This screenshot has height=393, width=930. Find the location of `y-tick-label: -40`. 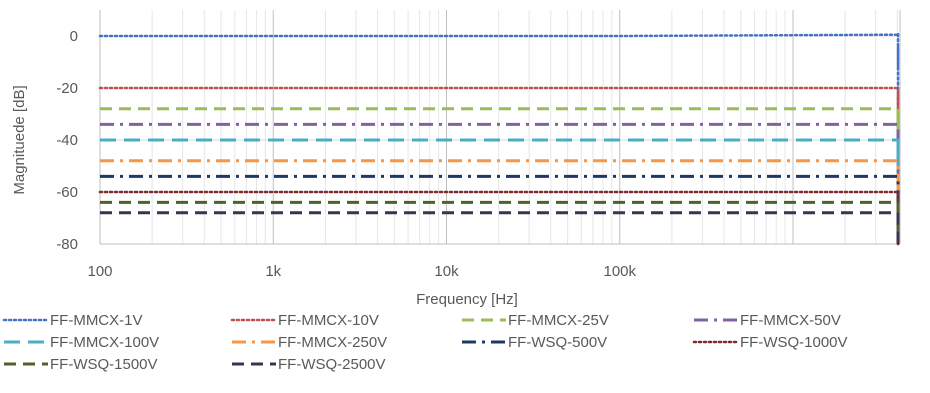

y-tick-label: -40 is located at coordinates (67, 140).